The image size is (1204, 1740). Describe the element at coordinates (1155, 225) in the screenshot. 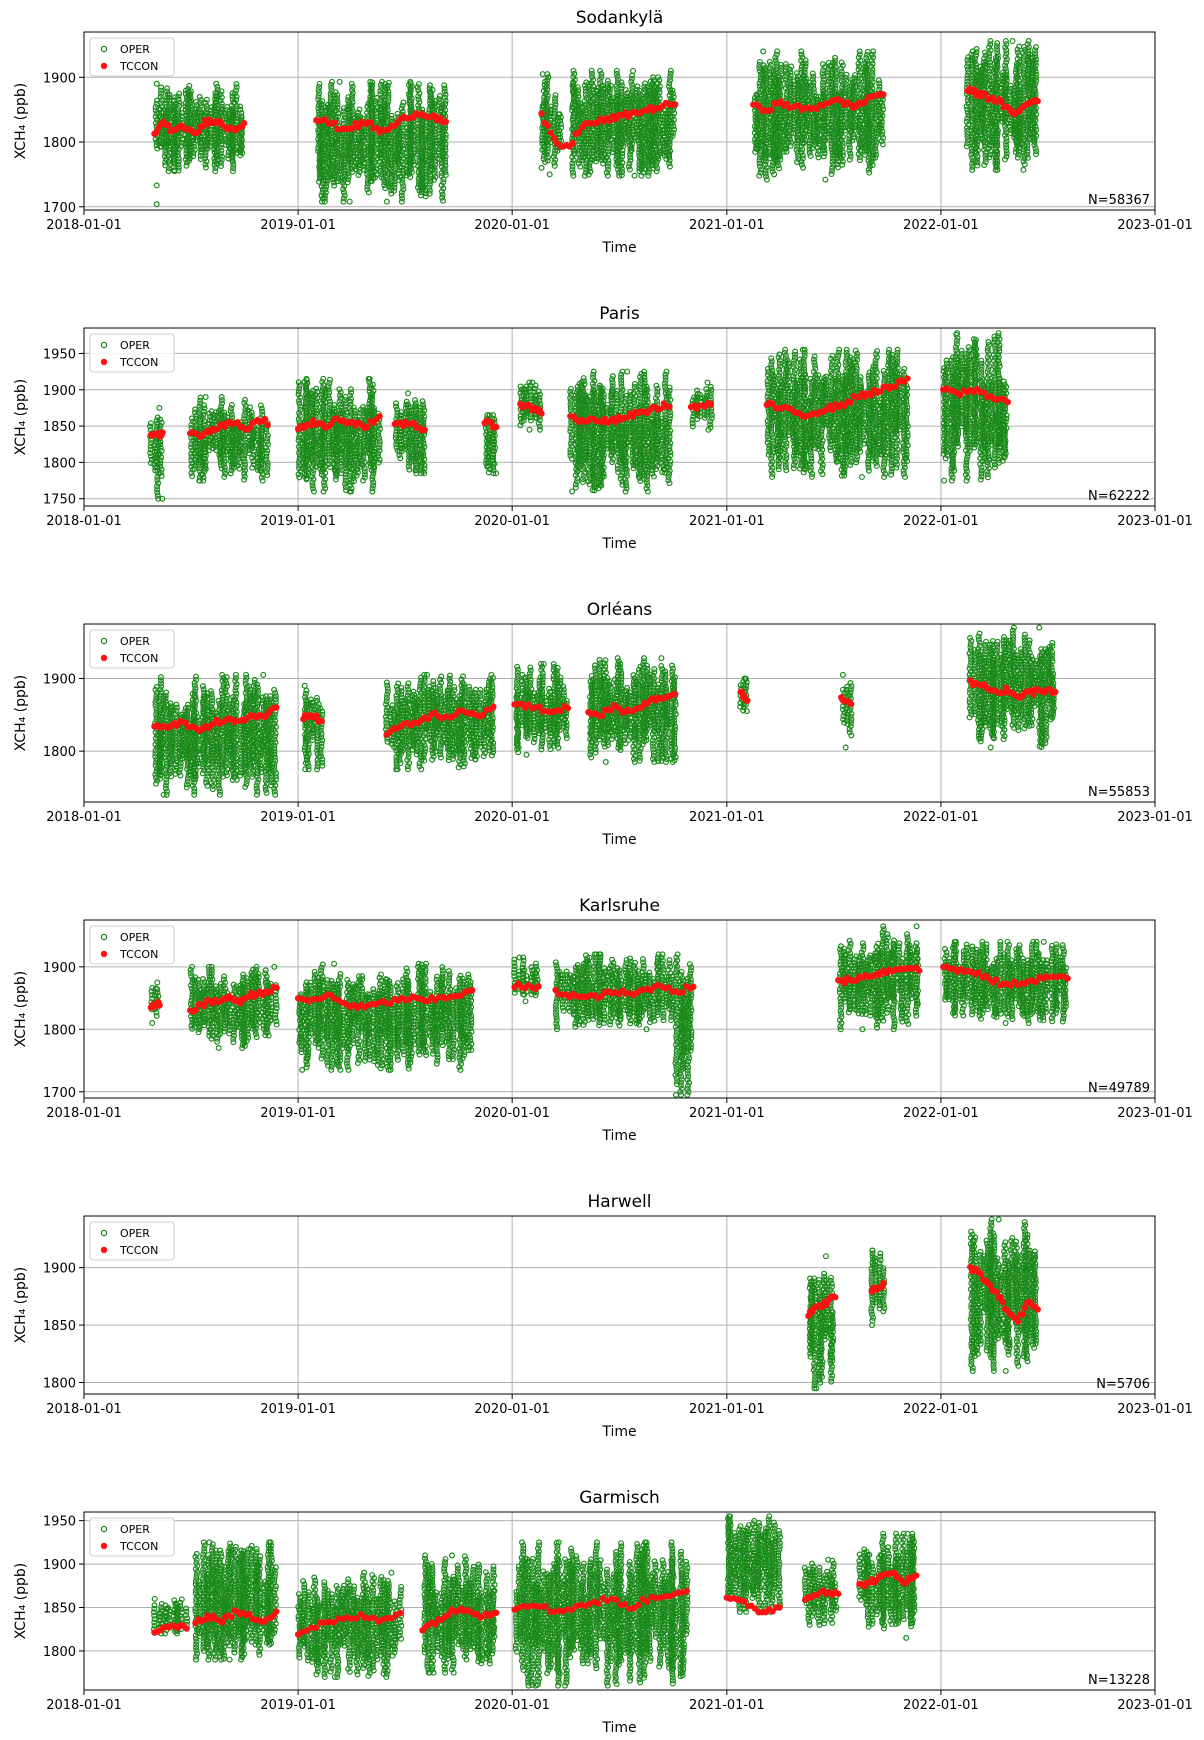

I see `x-tick-label: 2023-01-01` at that location.